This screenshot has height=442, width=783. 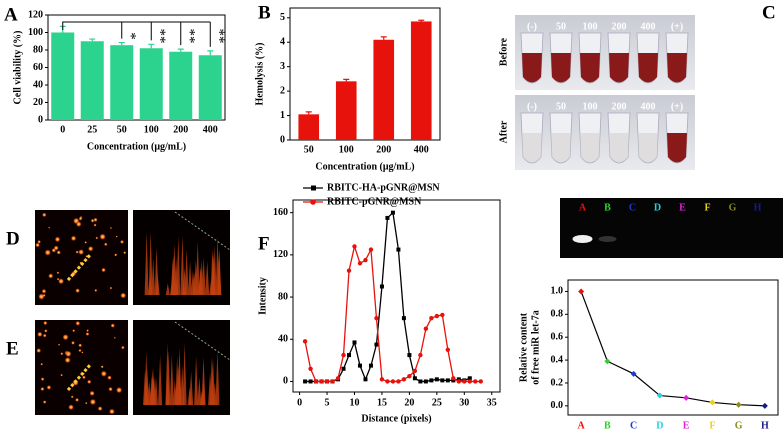 What do you see at coordinates (210, 129) in the screenshot?
I see `x-tick-label: 400` at bounding box center [210, 129].